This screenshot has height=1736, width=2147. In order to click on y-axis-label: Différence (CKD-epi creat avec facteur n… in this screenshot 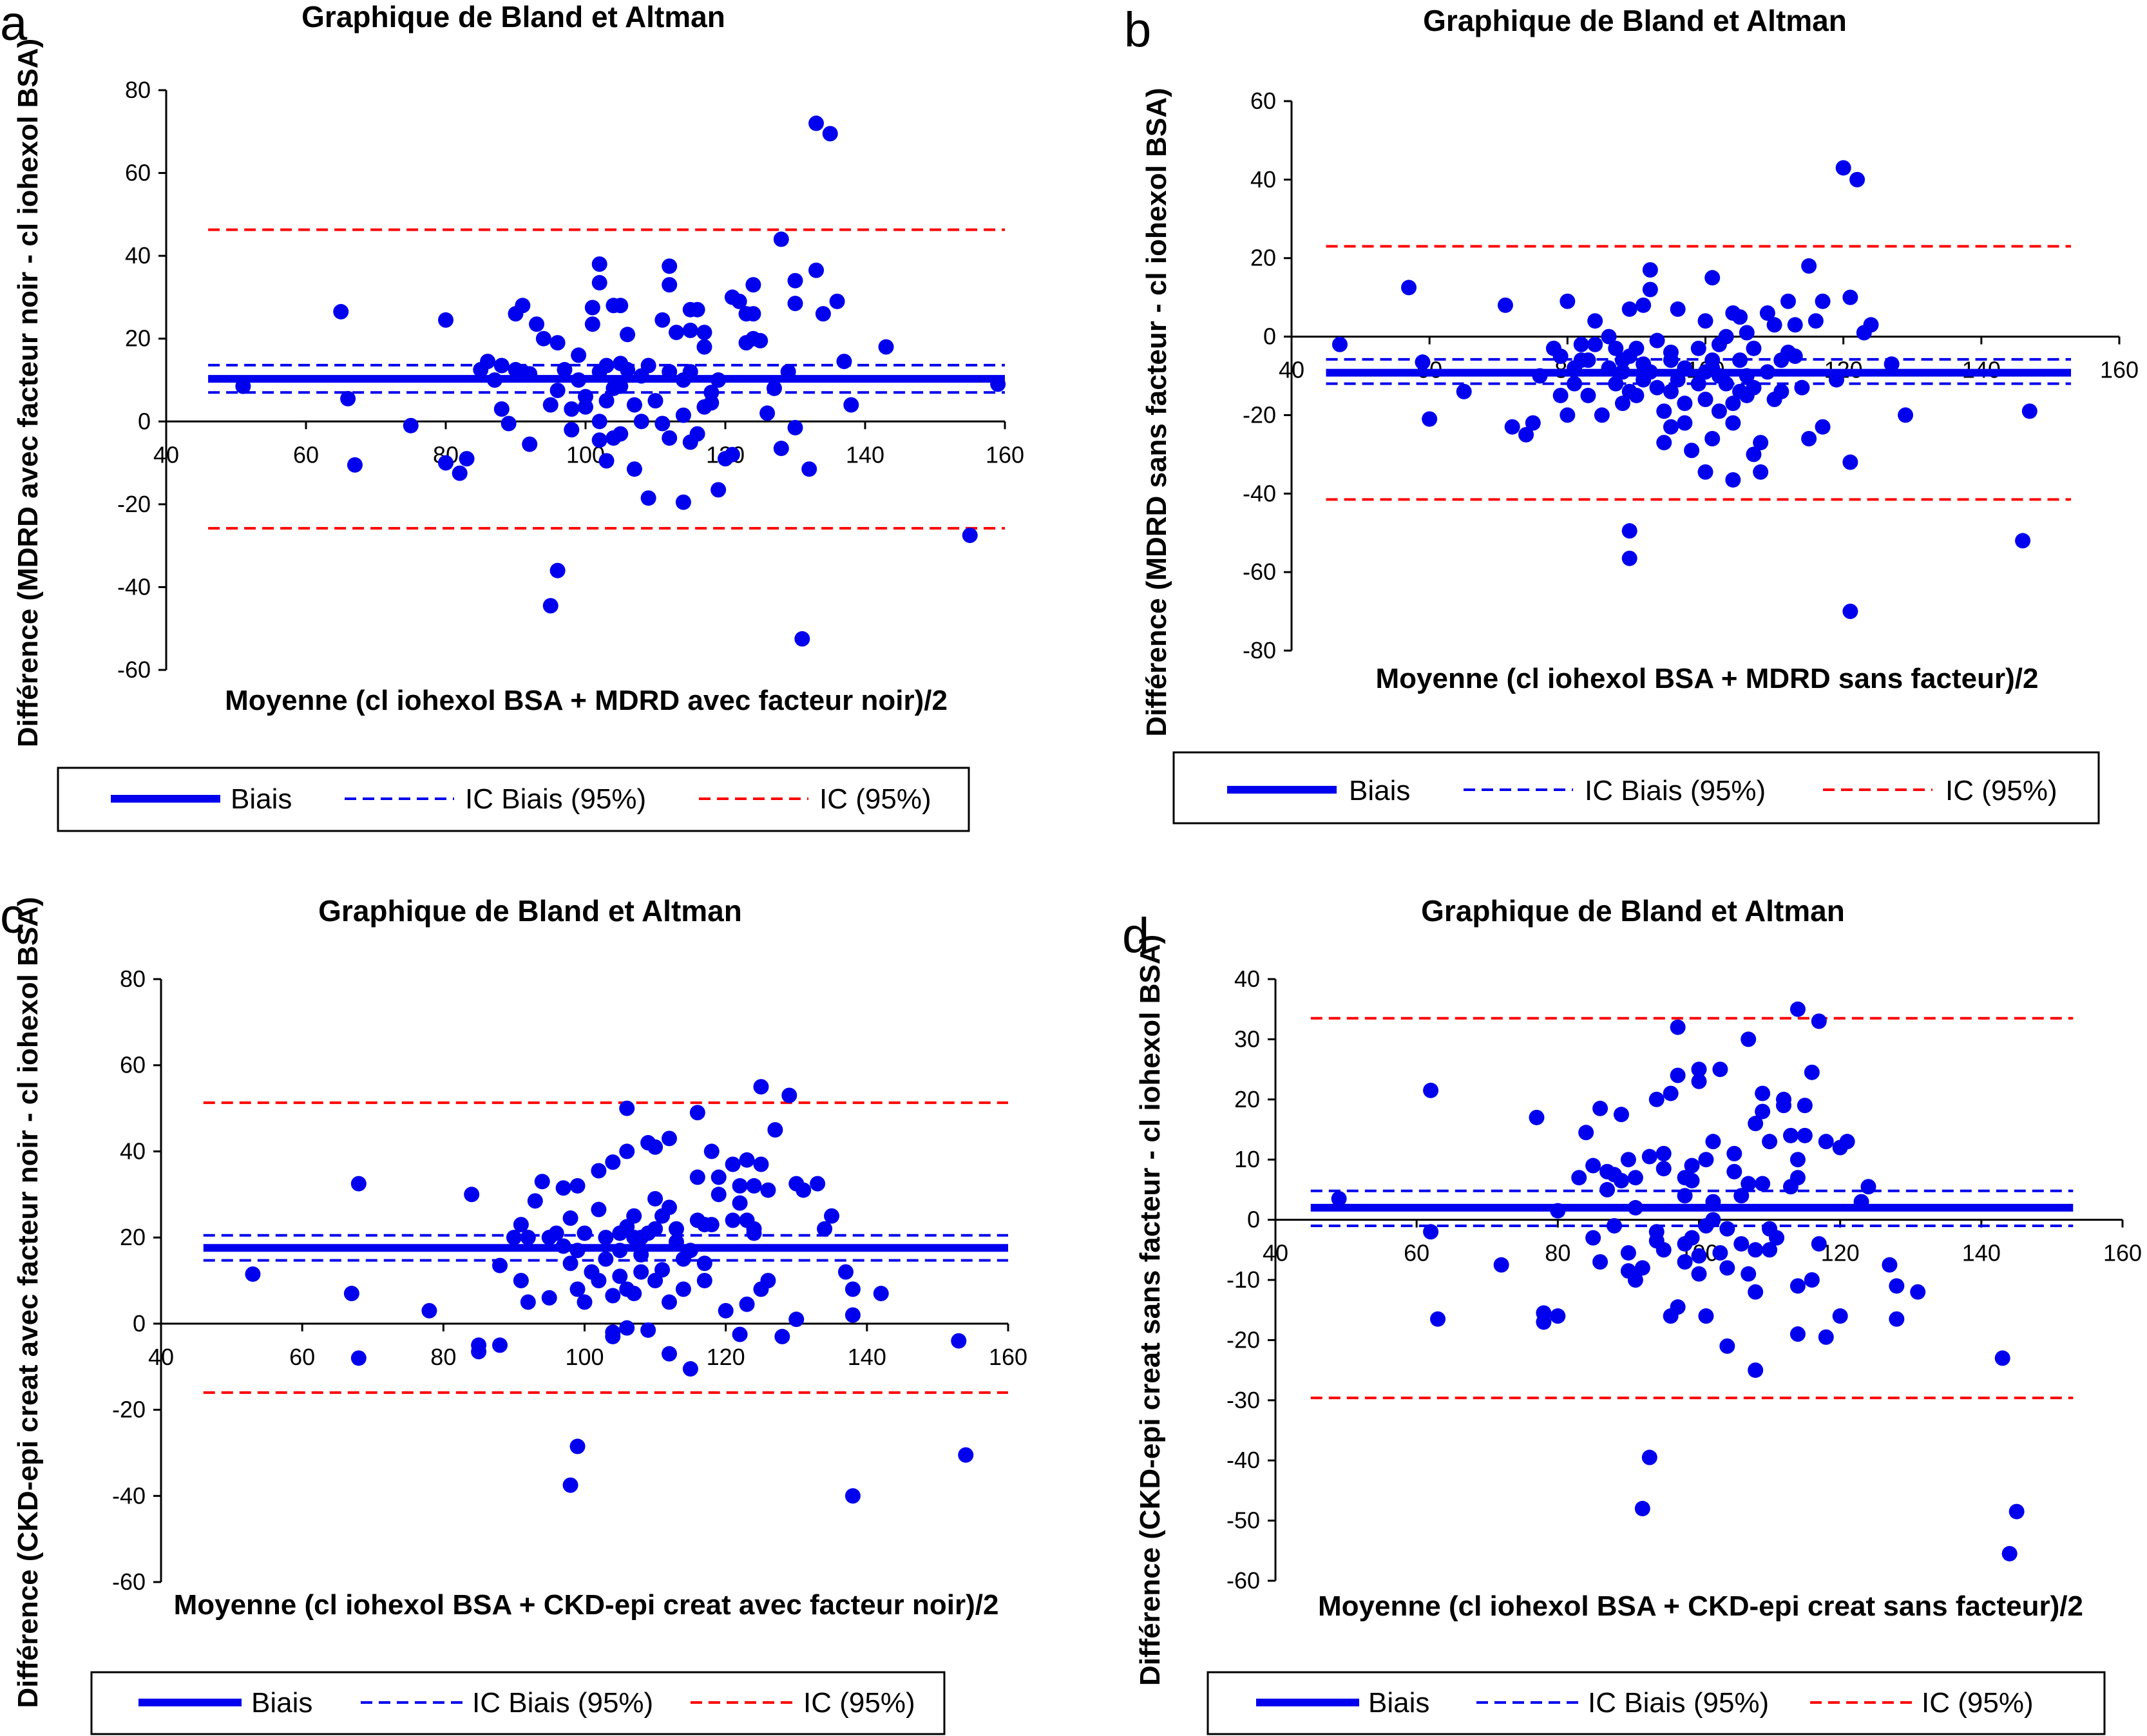, I will do `click(28, 1302)`.